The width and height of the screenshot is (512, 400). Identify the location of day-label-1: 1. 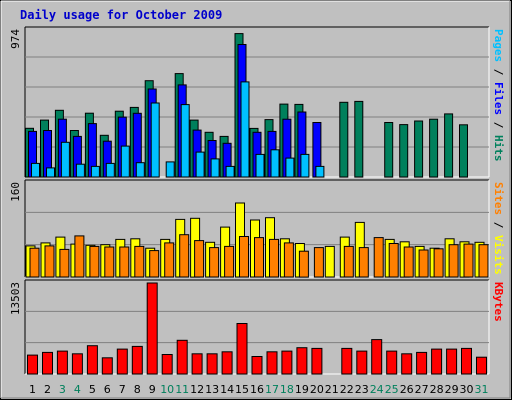
(32, 389).